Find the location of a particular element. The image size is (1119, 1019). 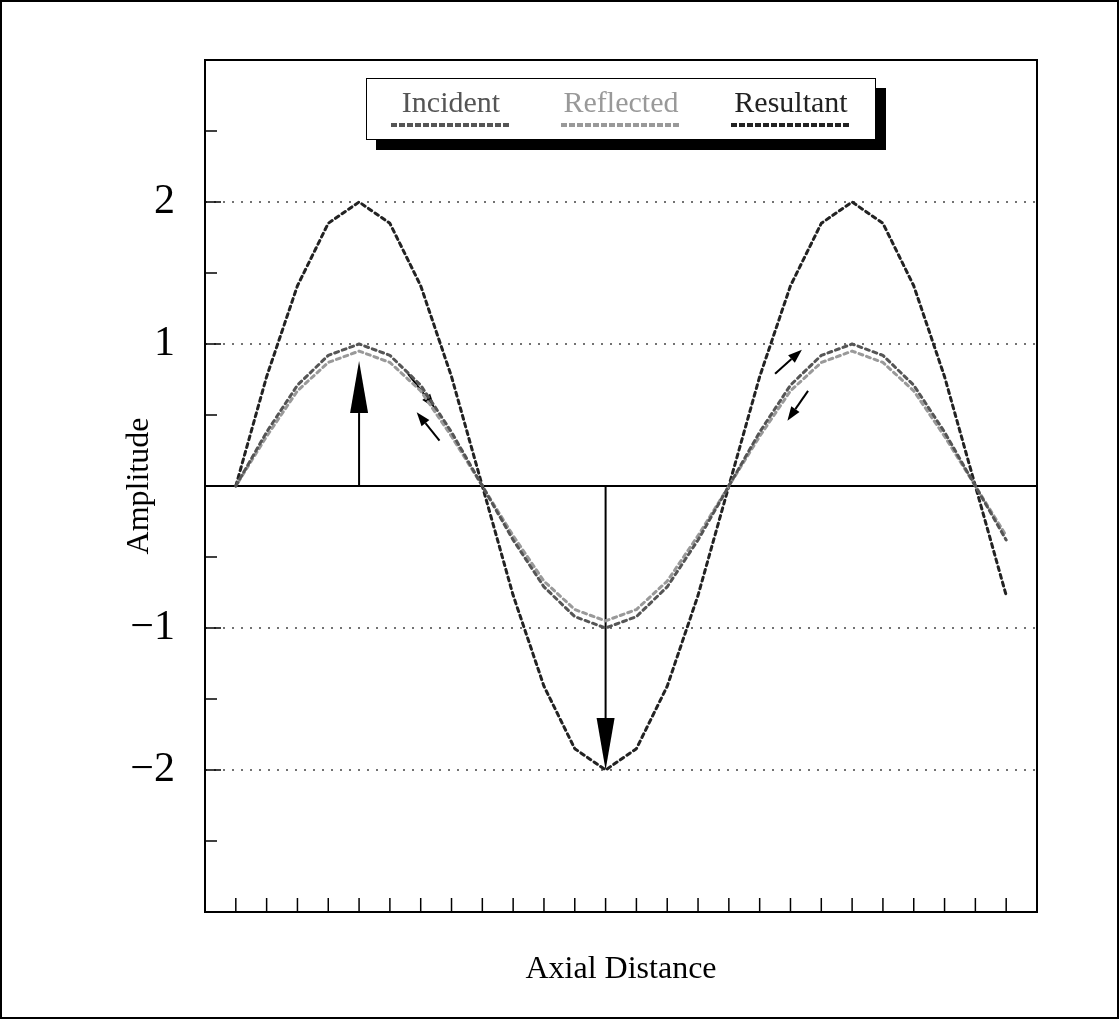

y-tick-label: −1 is located at coordinates (152, 625).